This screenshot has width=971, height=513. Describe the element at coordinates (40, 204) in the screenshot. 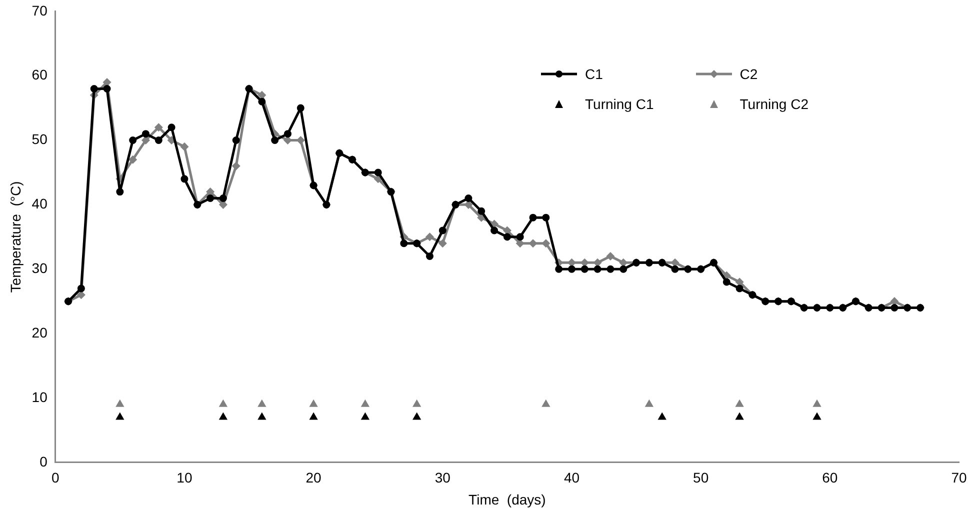

I see `y-tick-label: 40` at that location.